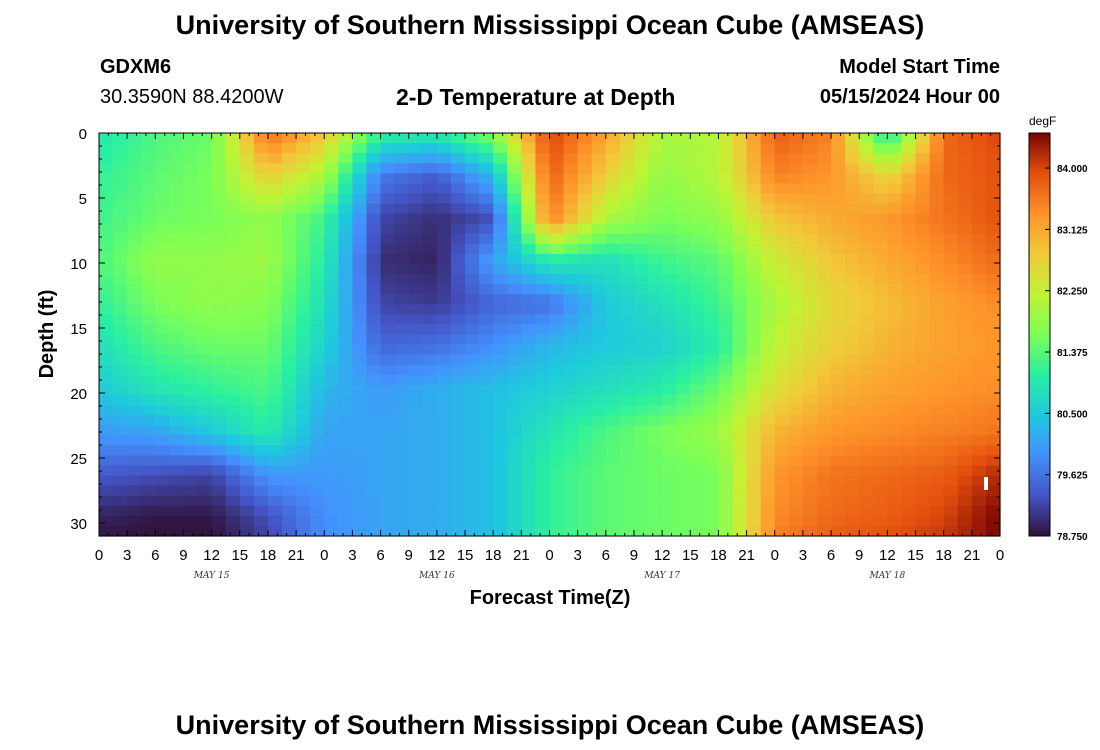 This screenshot has height=750, width=1100. Describe the element at coordinates (1072, 414) in the screenshot. I see `colorbar-tick-label: 80.500` at that location.